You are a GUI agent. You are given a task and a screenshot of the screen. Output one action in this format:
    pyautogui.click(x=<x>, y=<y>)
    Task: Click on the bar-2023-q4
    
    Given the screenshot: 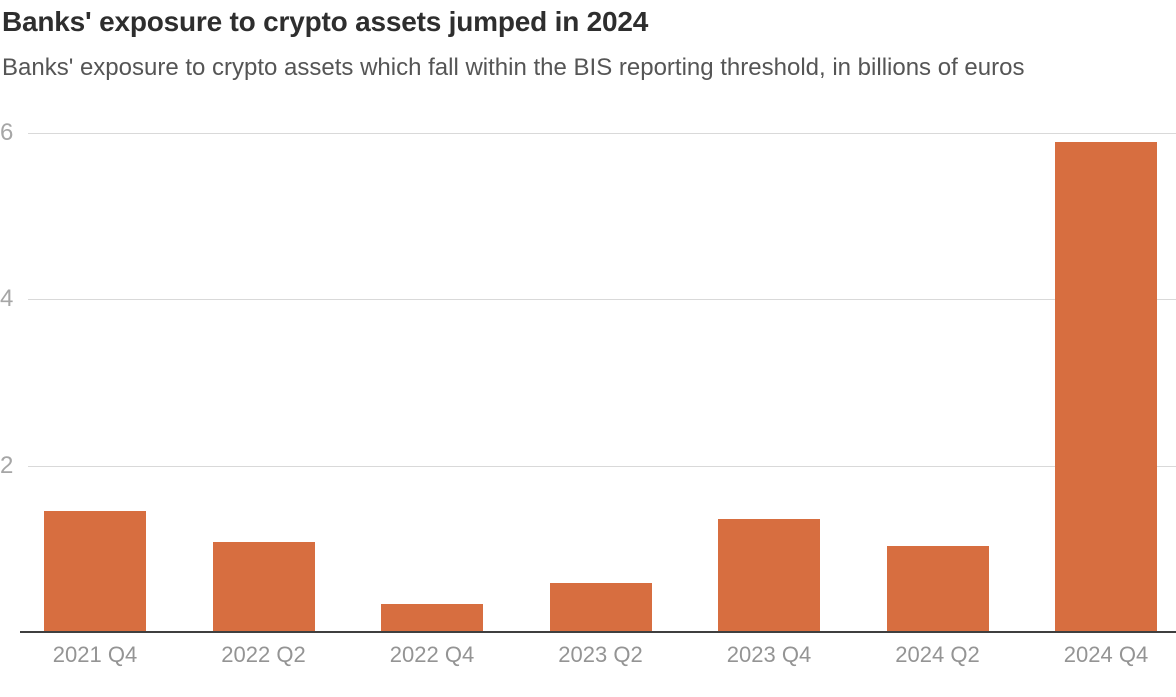 What is the action you would take?
    pyautogui.click(x=769, y=575)
    